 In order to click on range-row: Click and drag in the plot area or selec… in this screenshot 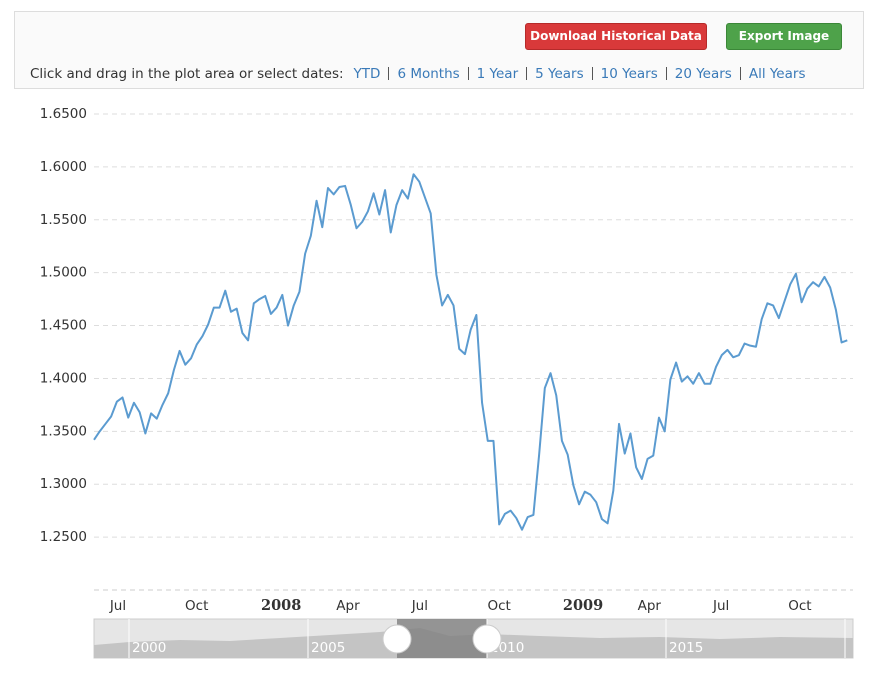, I will do `click(417, 74)`.